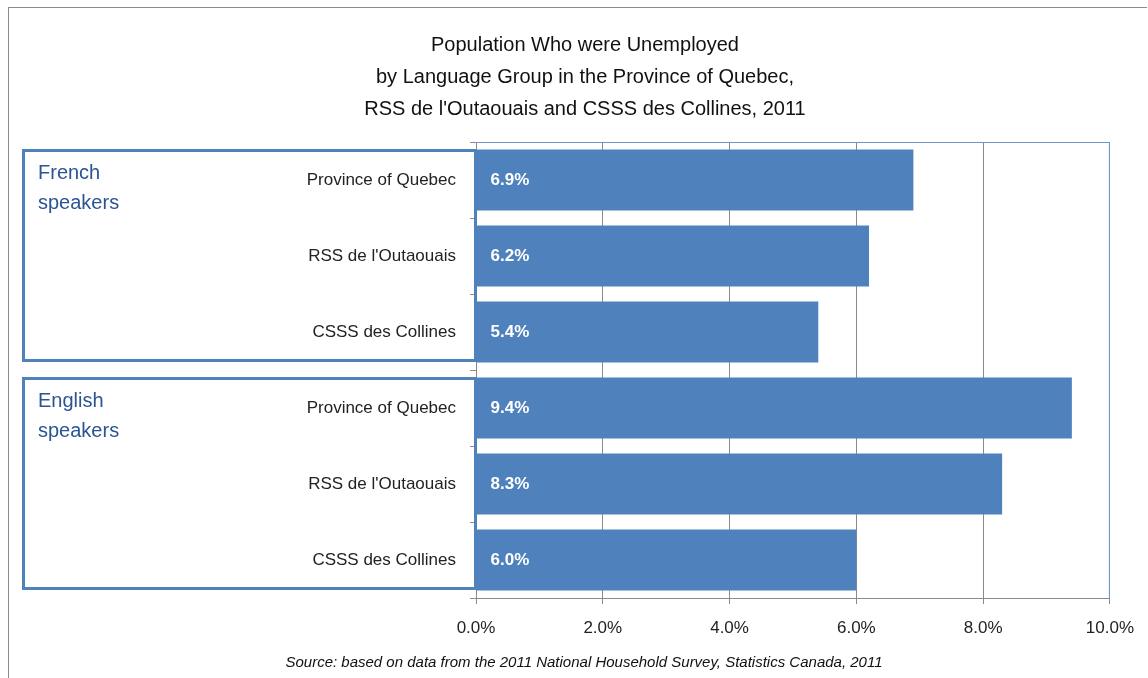  What do you see at coordinates (510, 559) in the screenshot?
I see `data-label: 6.0%` at bounding box center [510, 559].